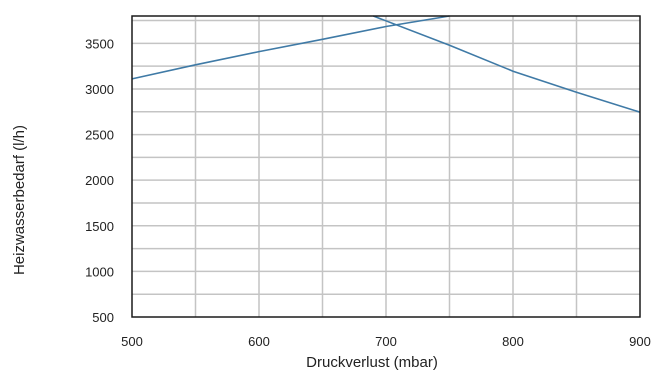 The width and height of the screenshot is (656, 374). Describe the element at coordinates (372, 362) in the screenshot. I see `x-axis-label: Druckverlust (mbar)` at that location.